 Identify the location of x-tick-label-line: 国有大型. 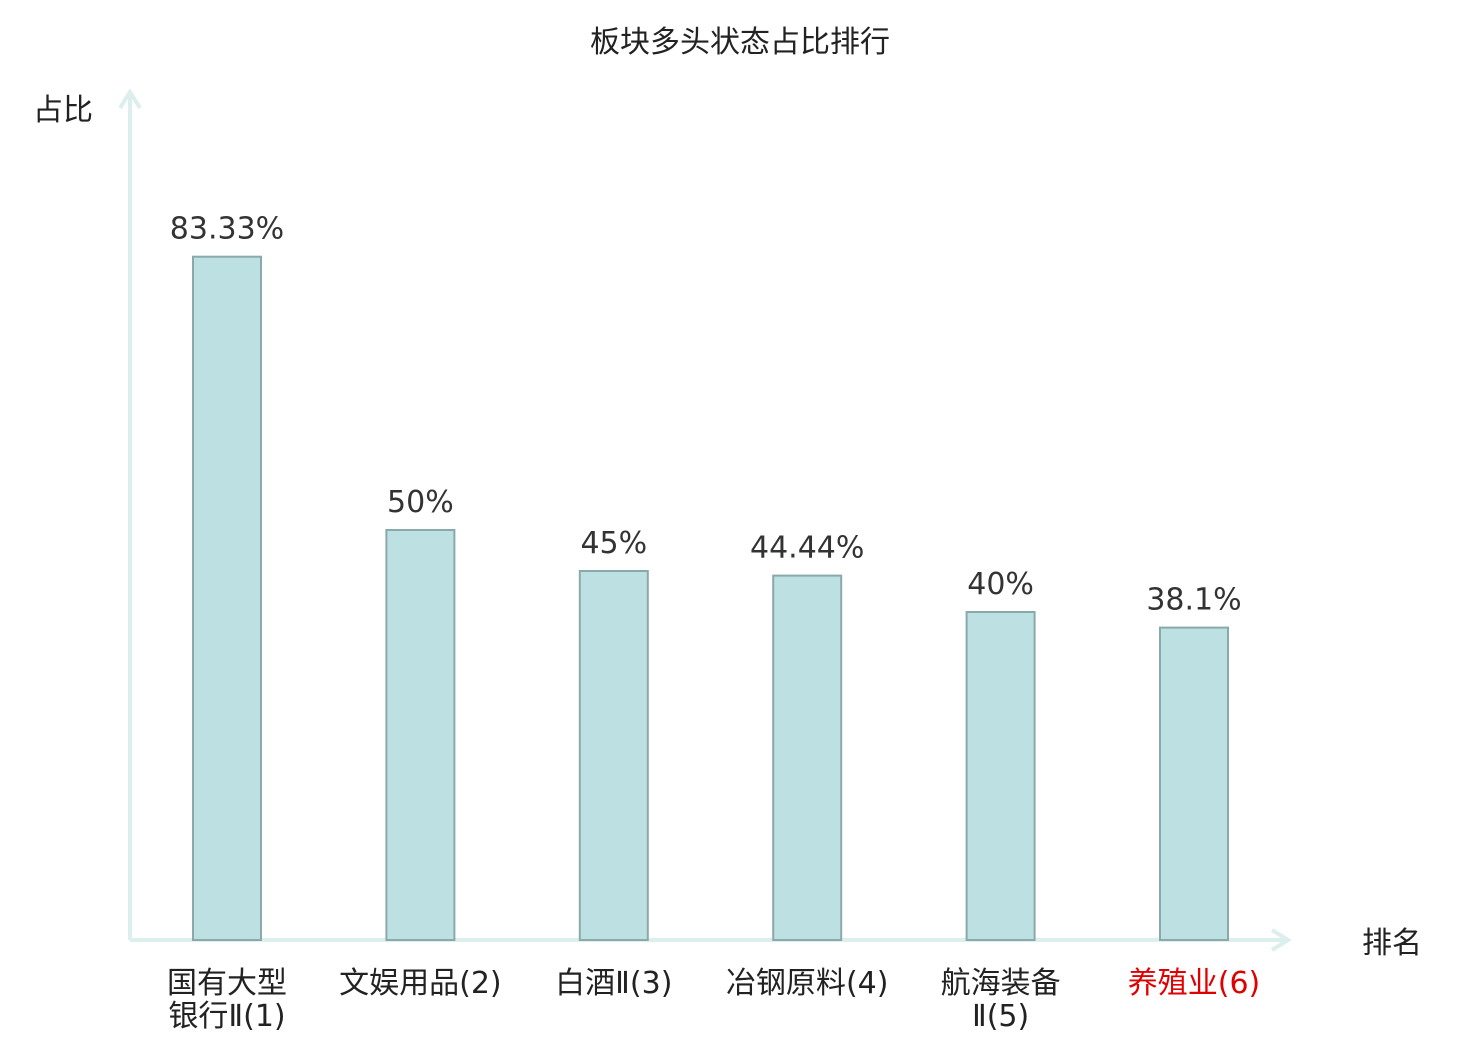
(227, 983).